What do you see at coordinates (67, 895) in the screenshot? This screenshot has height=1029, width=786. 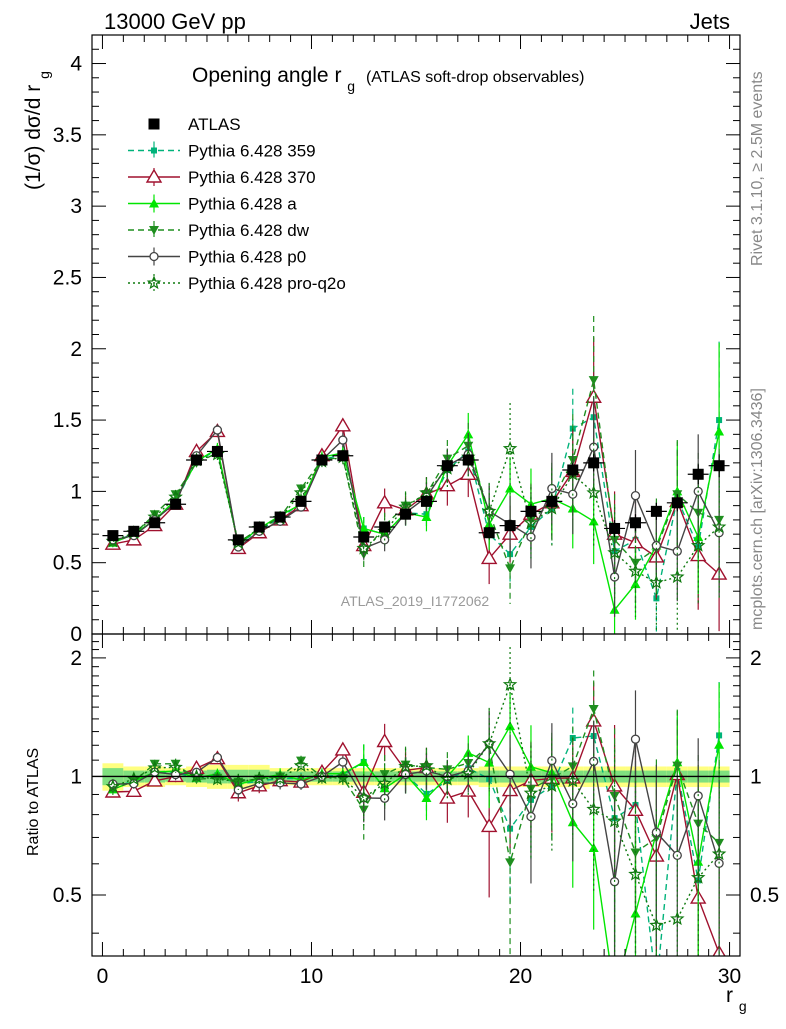 I see `ratio-y-tick-label: 0.5` at bounding box center [67, 895].